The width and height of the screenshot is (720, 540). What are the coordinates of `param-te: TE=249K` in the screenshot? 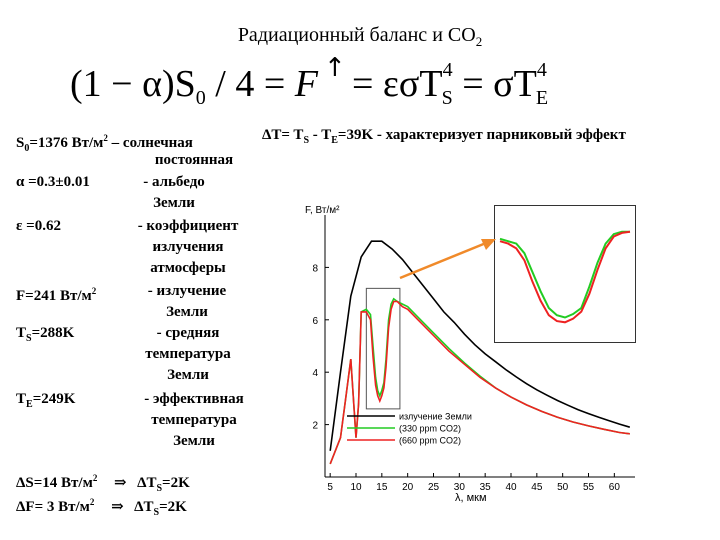 It's located at (46, 400).